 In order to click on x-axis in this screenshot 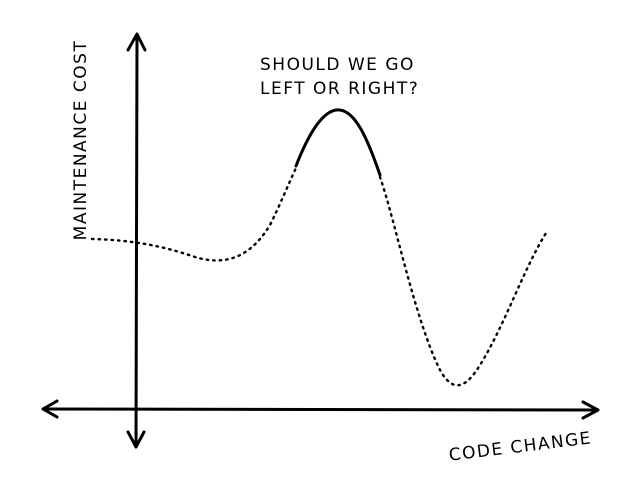, I will do `click(320, 409)`.